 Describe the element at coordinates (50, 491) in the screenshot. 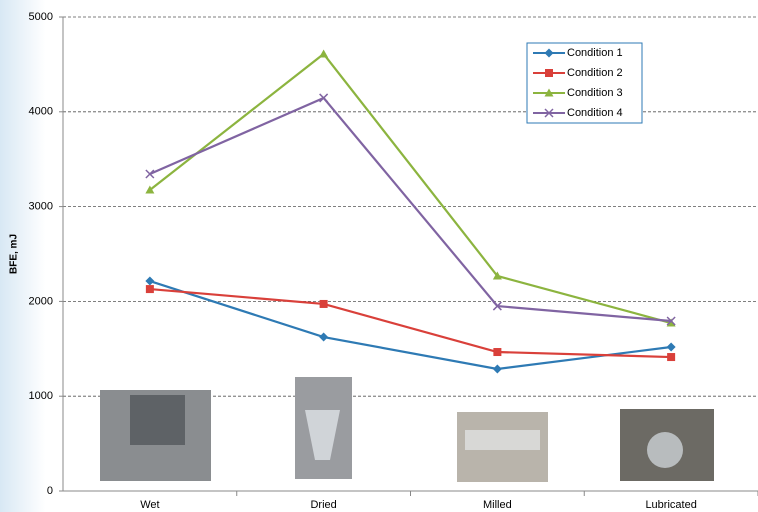

I see `y-tick-label: 0` at that location.